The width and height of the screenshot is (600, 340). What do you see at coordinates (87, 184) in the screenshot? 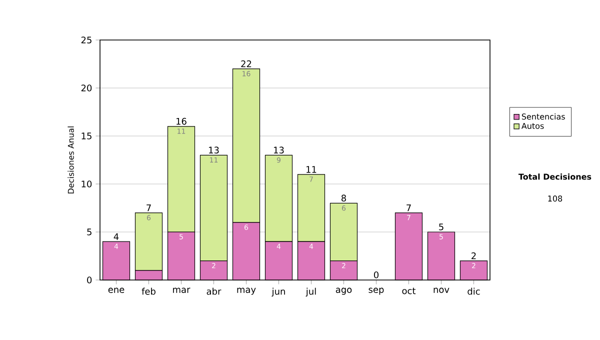
I see `y-tick-label: 10` at bounding box center [87, 184].